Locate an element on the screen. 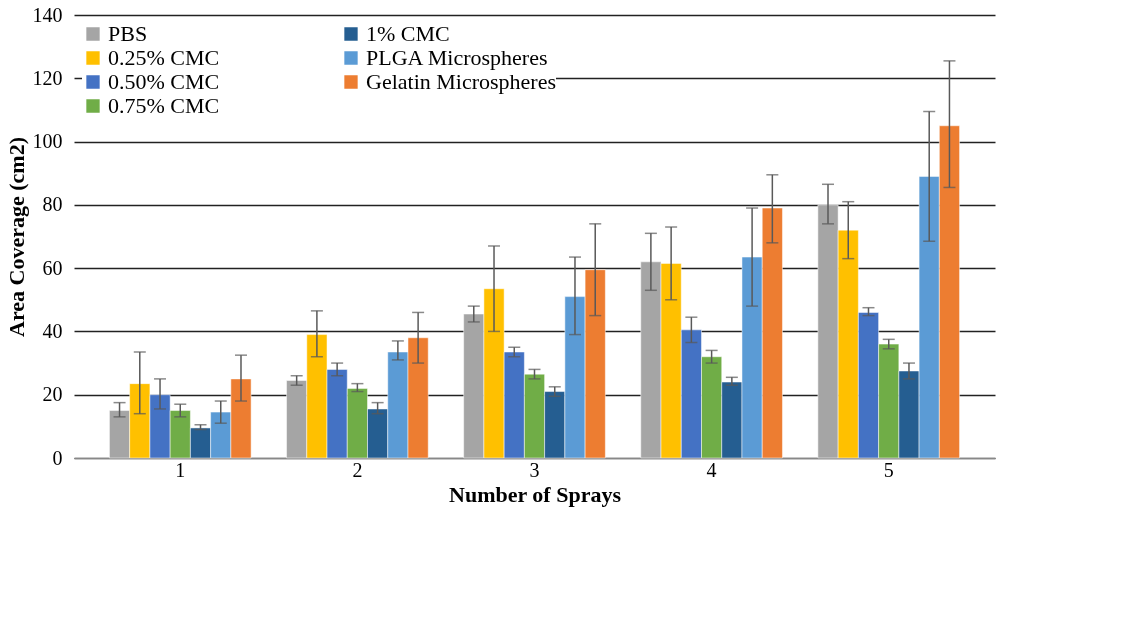 This screenshot has width=1125, height=632. x-tick-label: 2 is located at coordinates (357, 469).